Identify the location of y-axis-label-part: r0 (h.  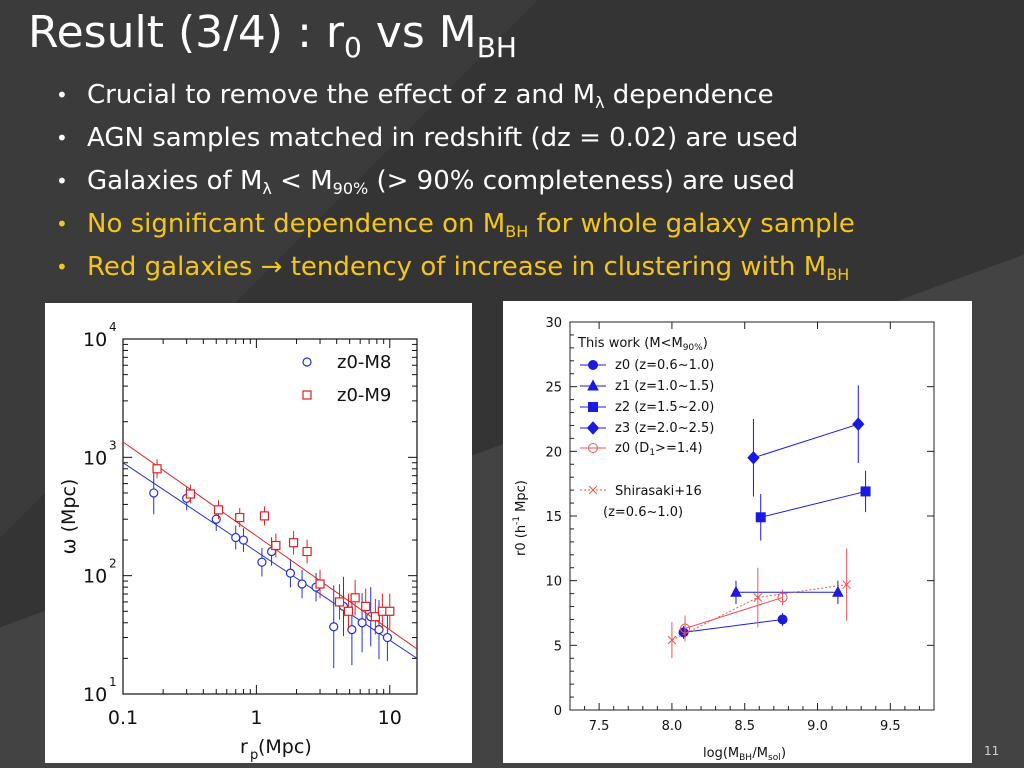
(521, 540).